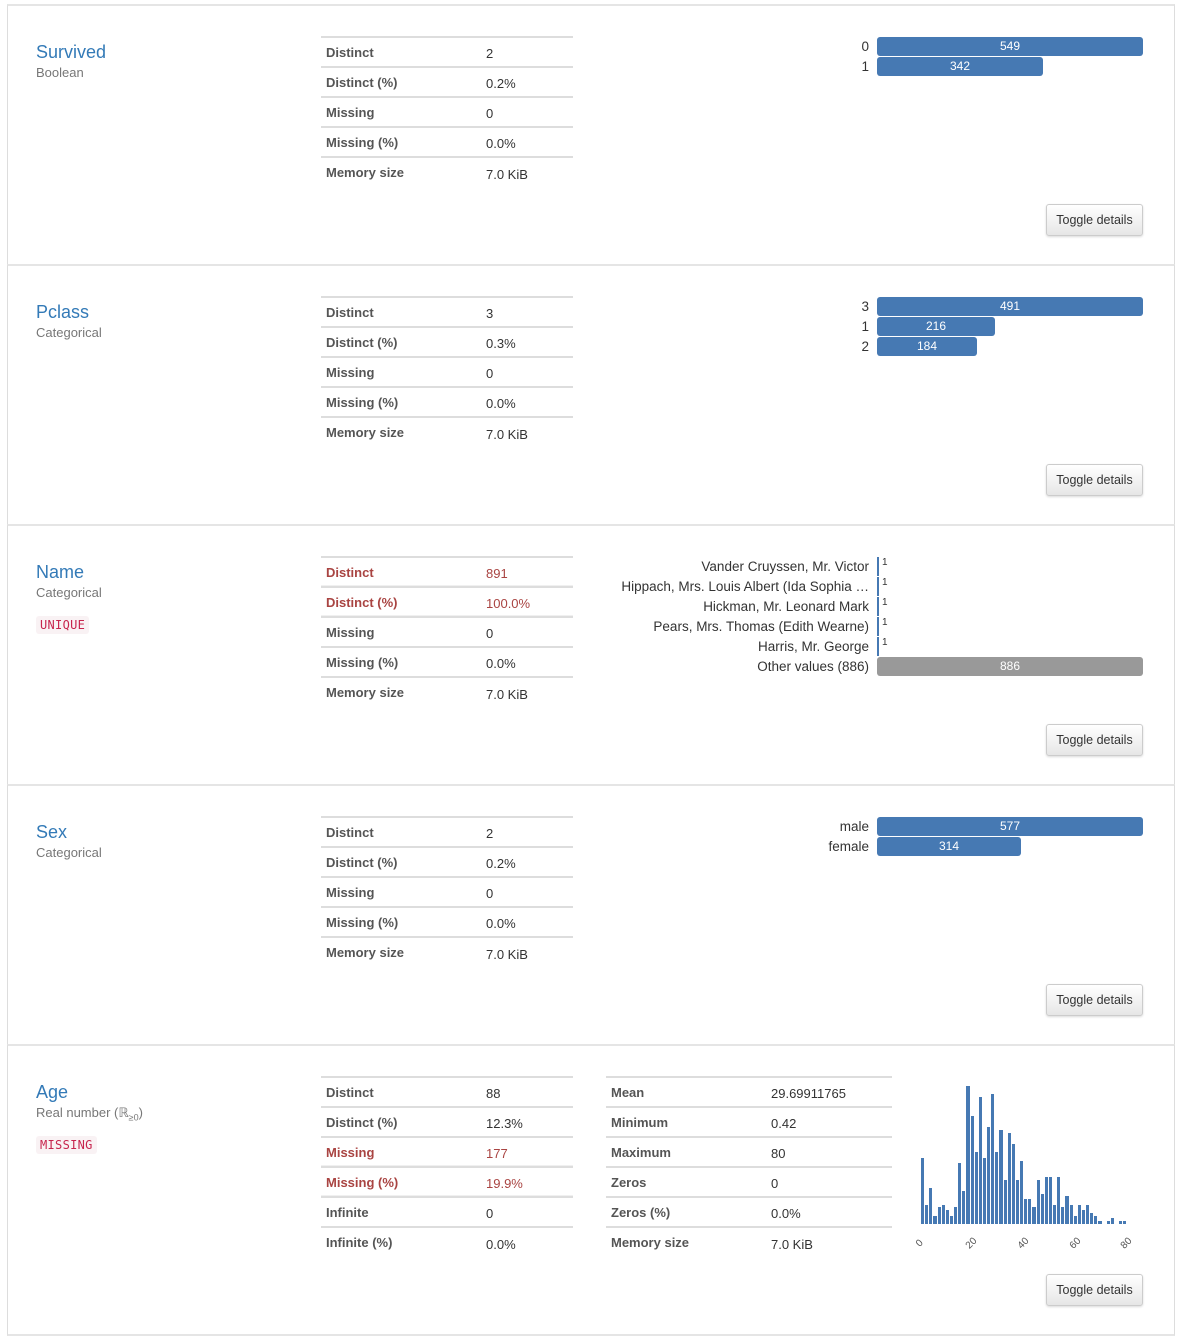 The height and width of the screenshot is (1338, 1182). Describe the element at coordinates (527, 571) in the screenshot. I see `stat-value: 891` at that location.